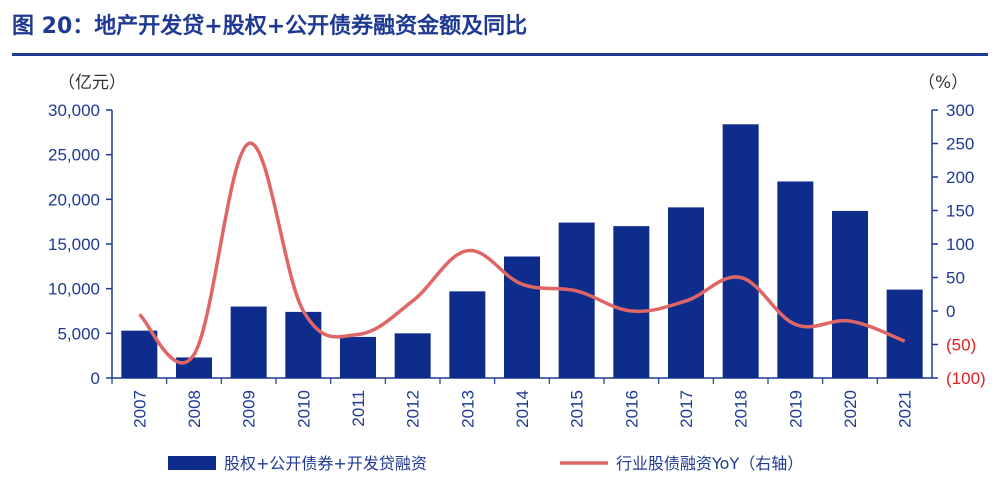 The image size is (1000, 491). I want to click on x-axis-tick-label: 2013, so click(467, 409).